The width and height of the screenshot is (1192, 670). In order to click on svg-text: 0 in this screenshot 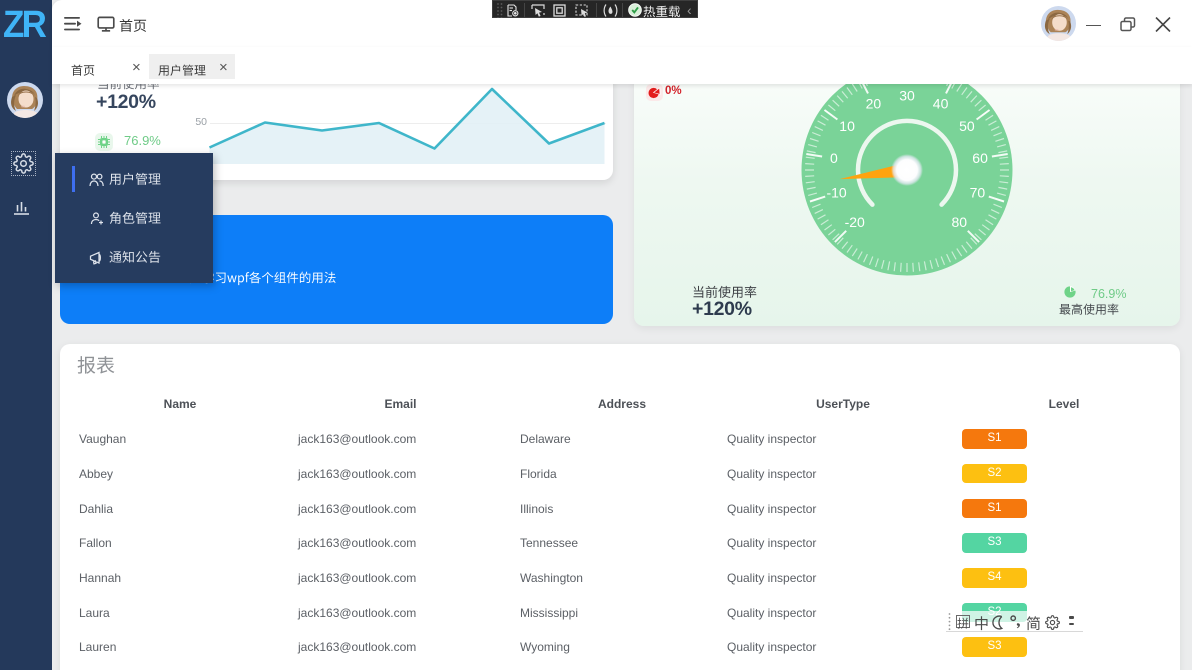, I will do `click(834, 158)`.